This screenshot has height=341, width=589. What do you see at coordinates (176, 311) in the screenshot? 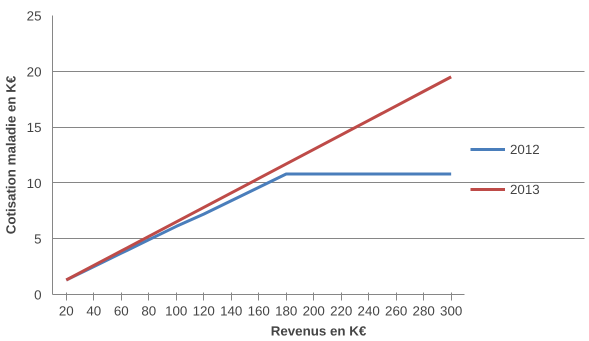
I see `x-tick-label: 100` at bounding box center [176, 311].